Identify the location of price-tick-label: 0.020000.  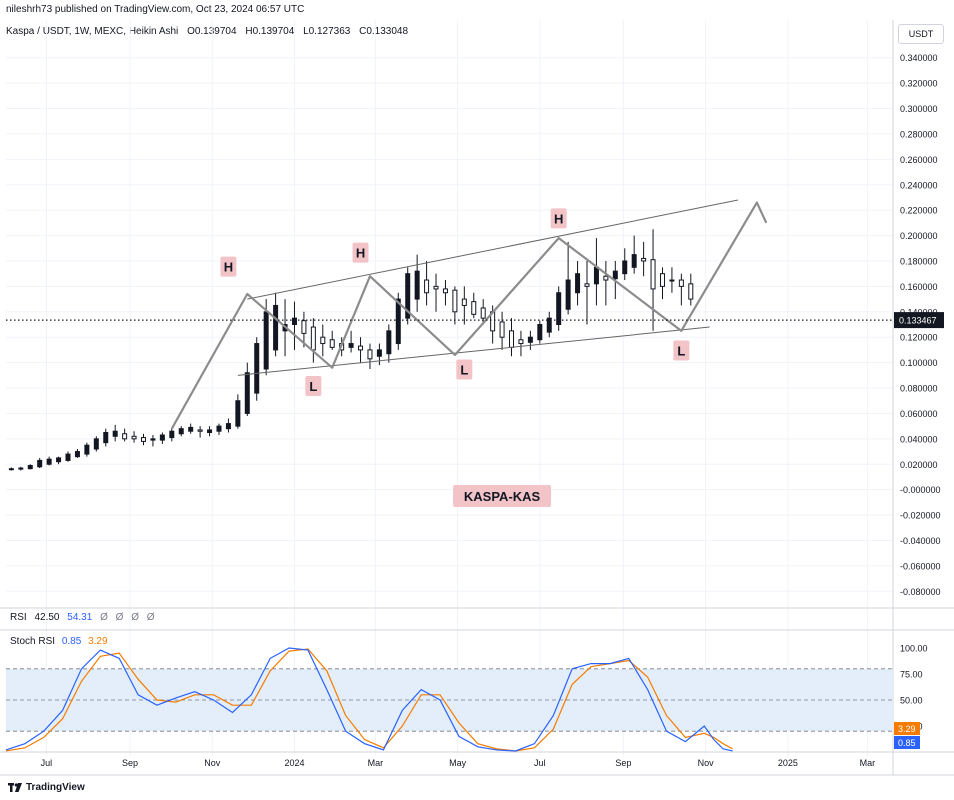
(919, 465).